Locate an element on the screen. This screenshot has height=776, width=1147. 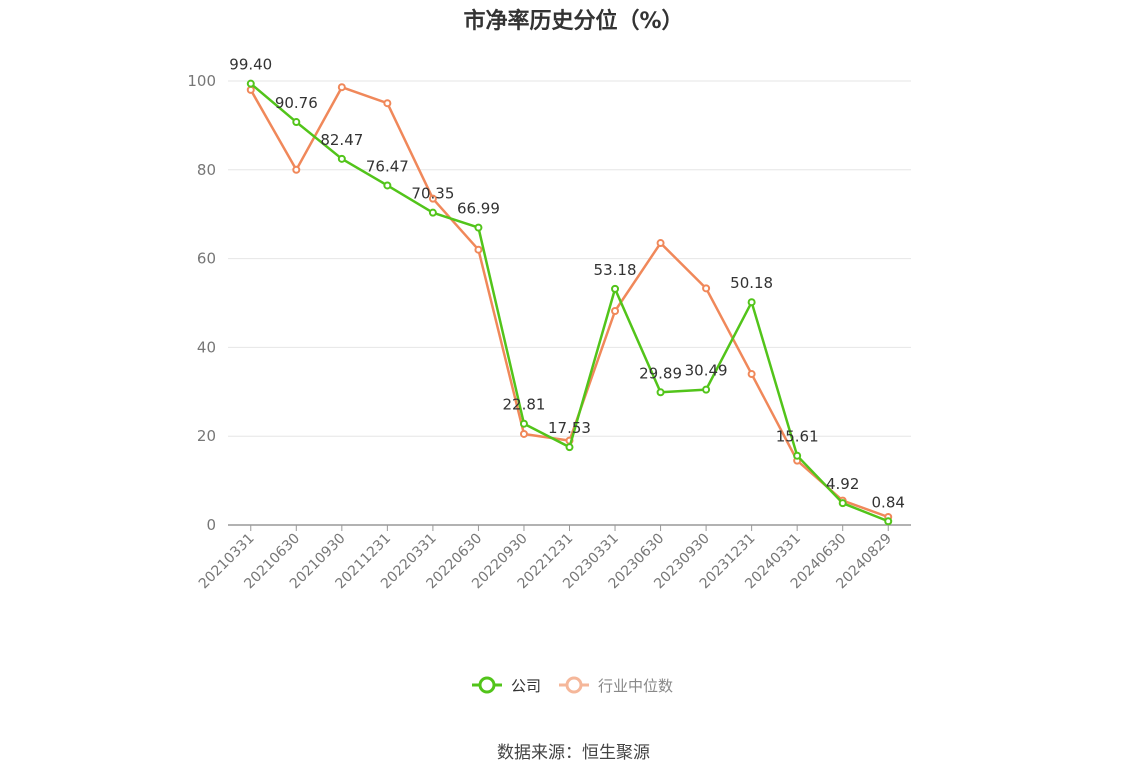
legend-company-marker-icon is located at coordinates (487, 685).